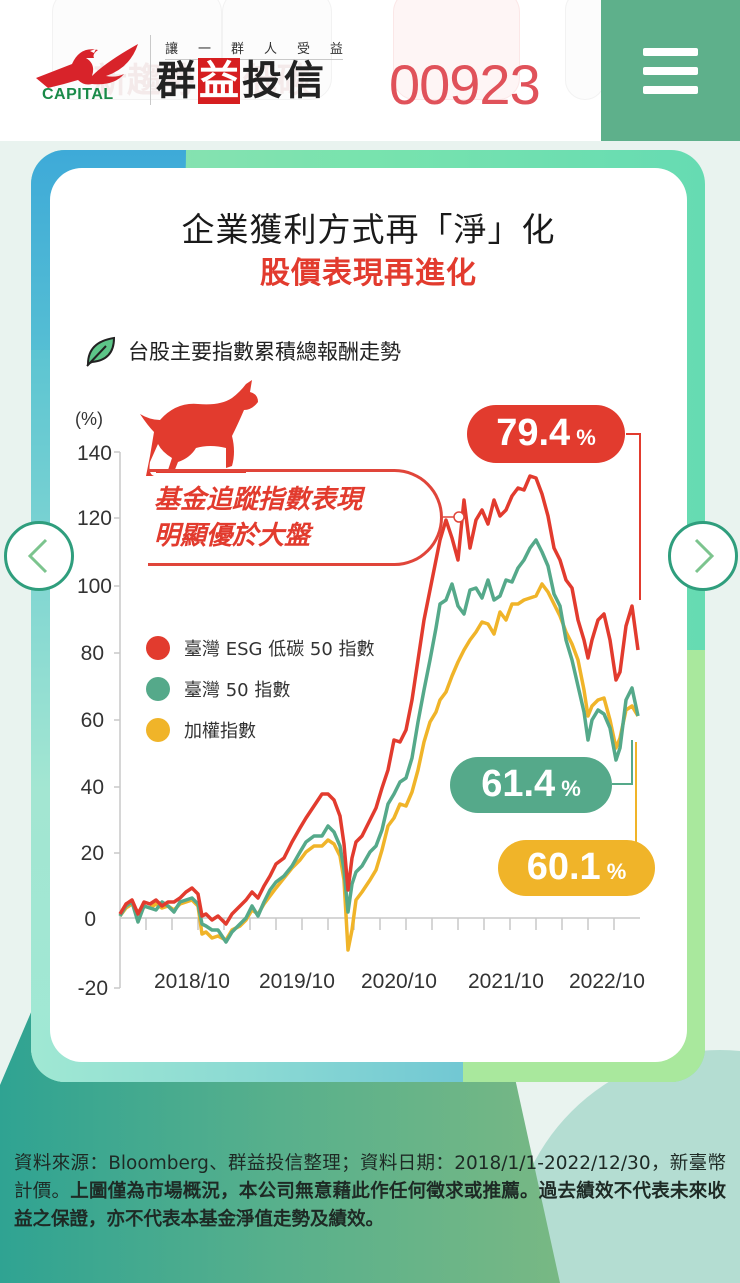 The image size is (740, 1283). I want to click on slogan-char: 益, so click(336, 49).